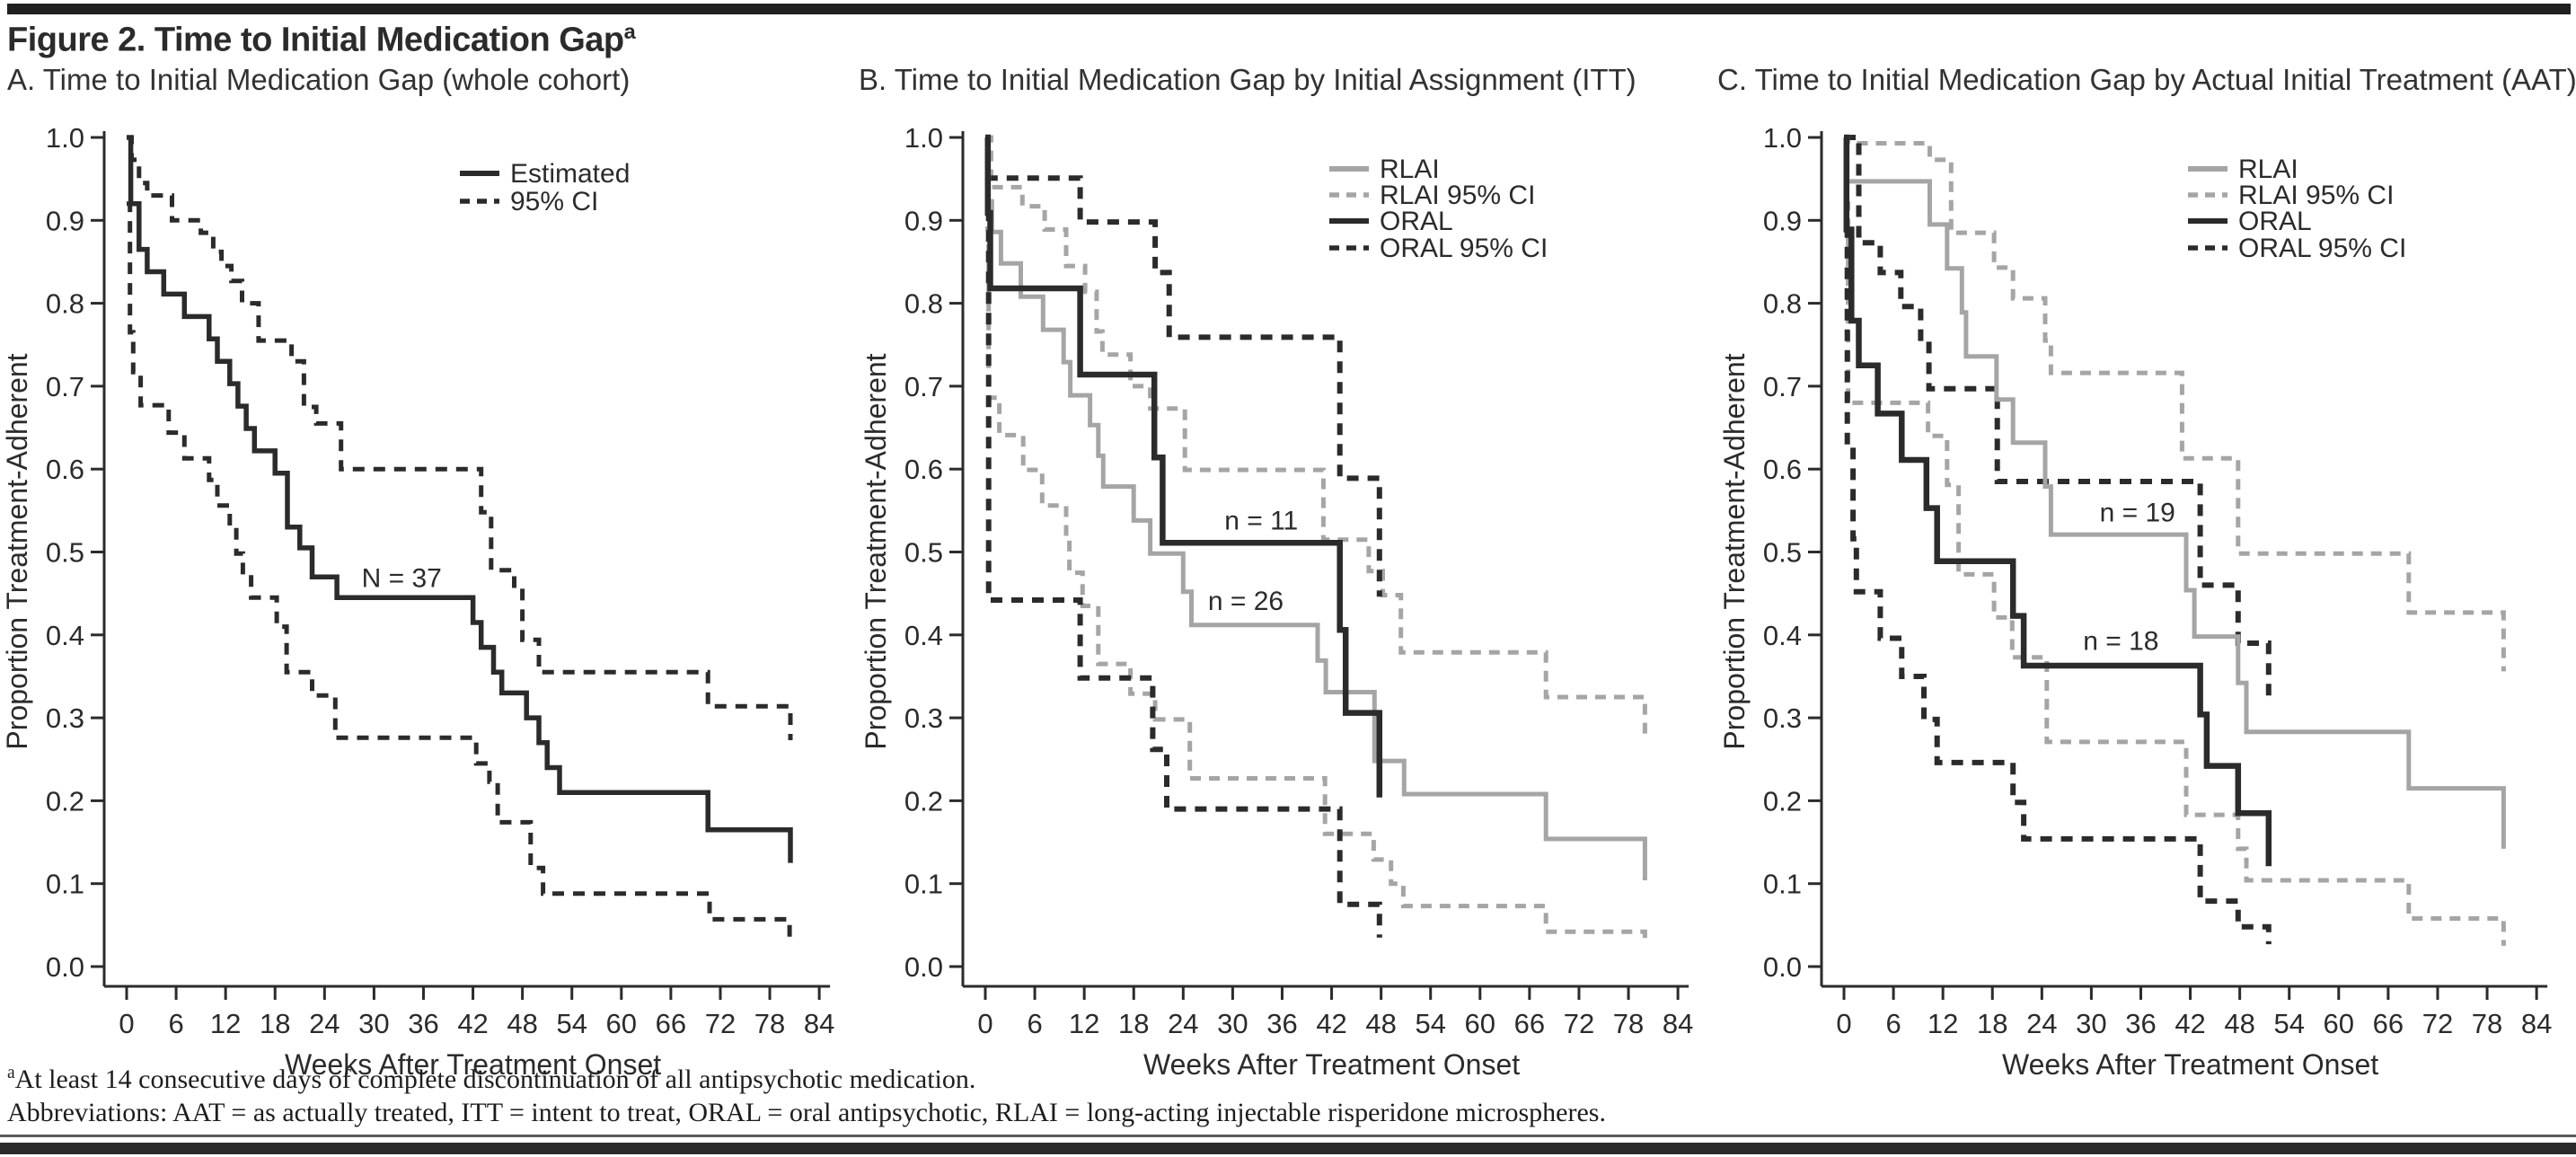 The height and width of the screenshot is (1157, 2576). What do you see at coordinates (1246, 601) in the screenshot?
I see `sample-size-annotation: n = 26` at bounding box center [1246, 601].